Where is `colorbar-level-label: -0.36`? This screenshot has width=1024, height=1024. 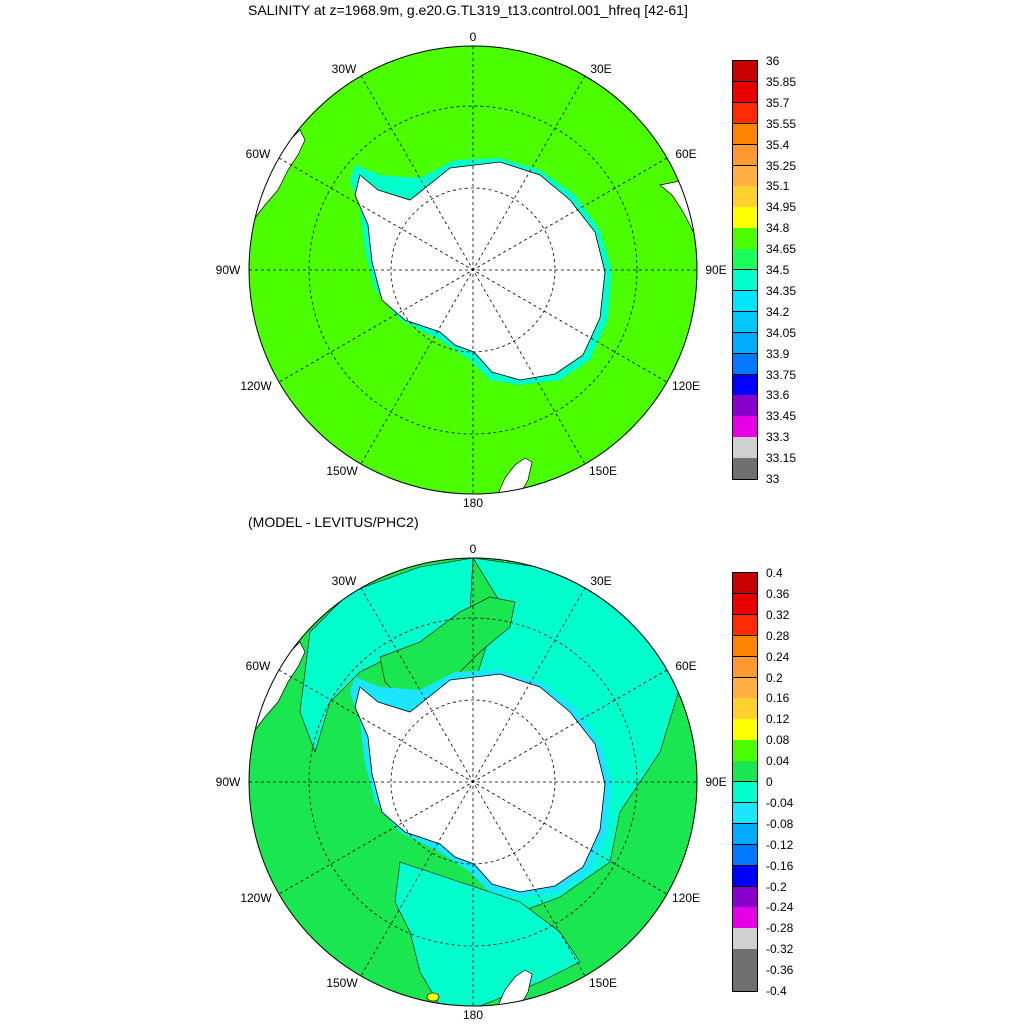 colorbar-level-label: -0.36 is located at coordinates (780, 970).